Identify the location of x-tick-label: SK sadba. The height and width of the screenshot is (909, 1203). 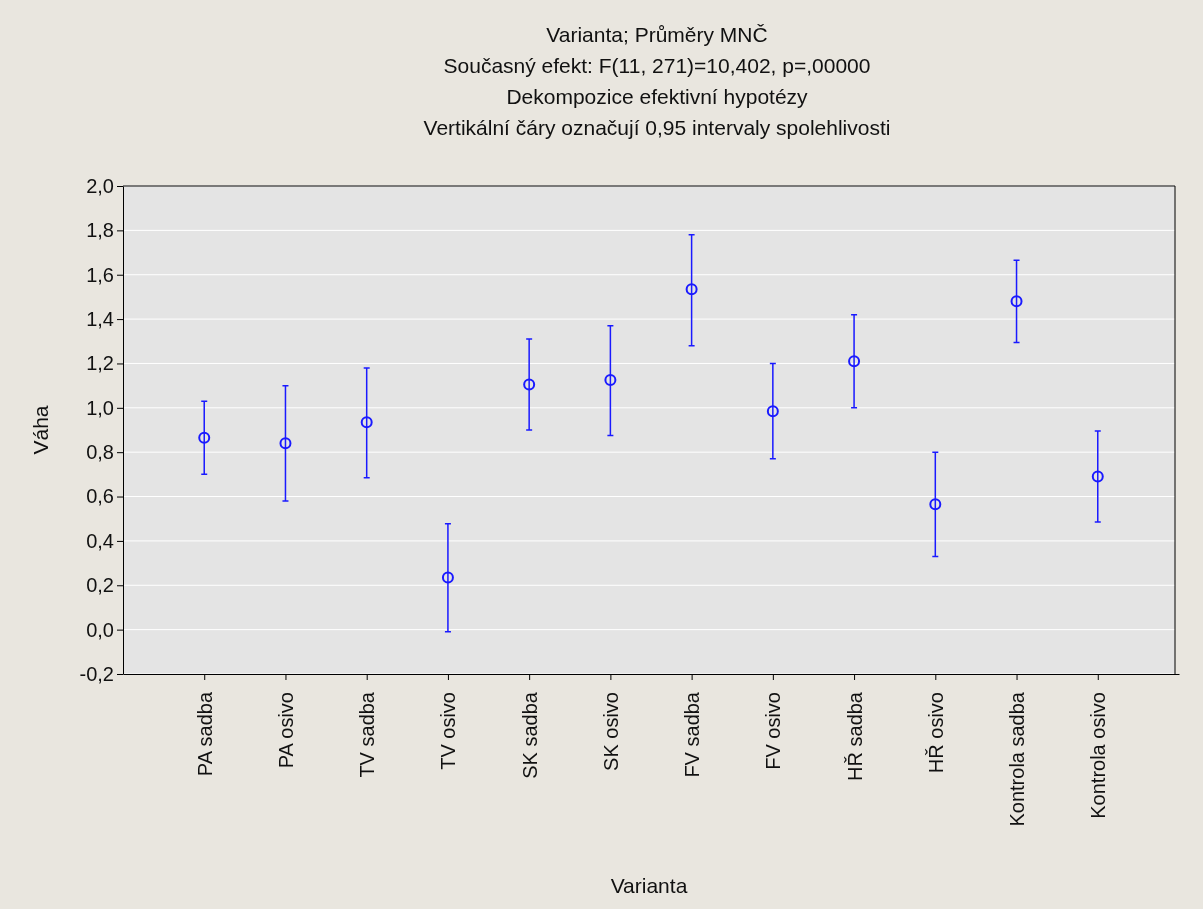
(529, 735).